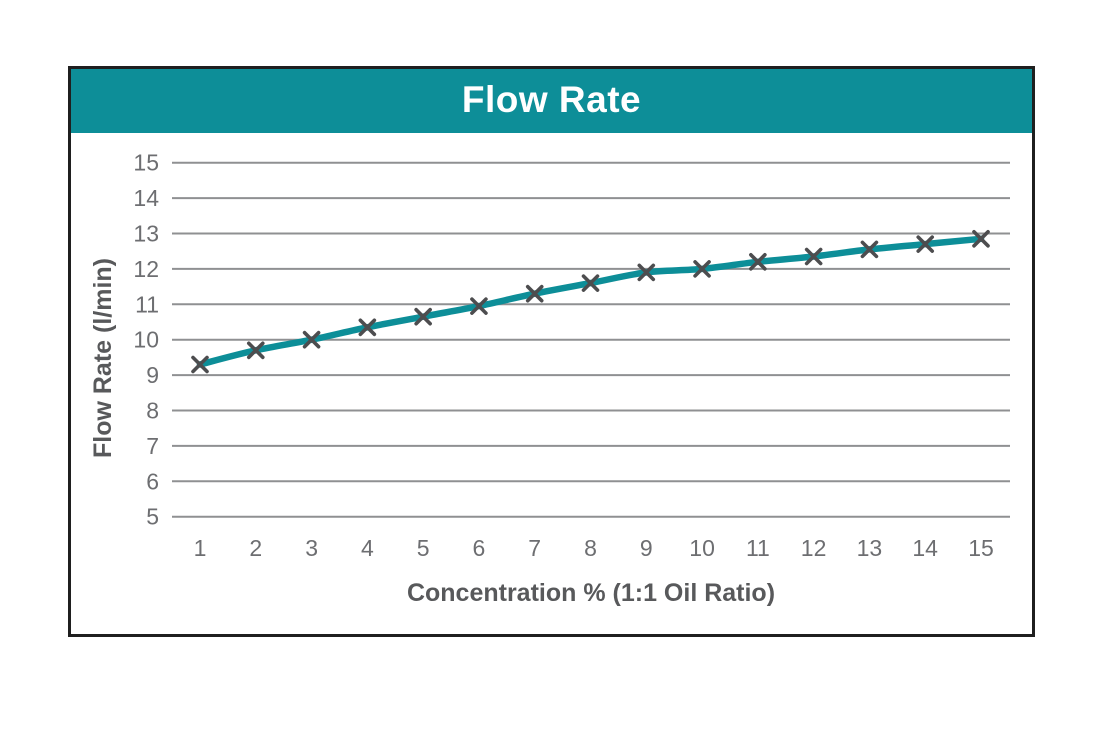 The image size is (1100, 733). What do you see at coordinates (646, 548) in the screenshot?
I see `x-tick-label: 9` at bounding box center [646, 548].